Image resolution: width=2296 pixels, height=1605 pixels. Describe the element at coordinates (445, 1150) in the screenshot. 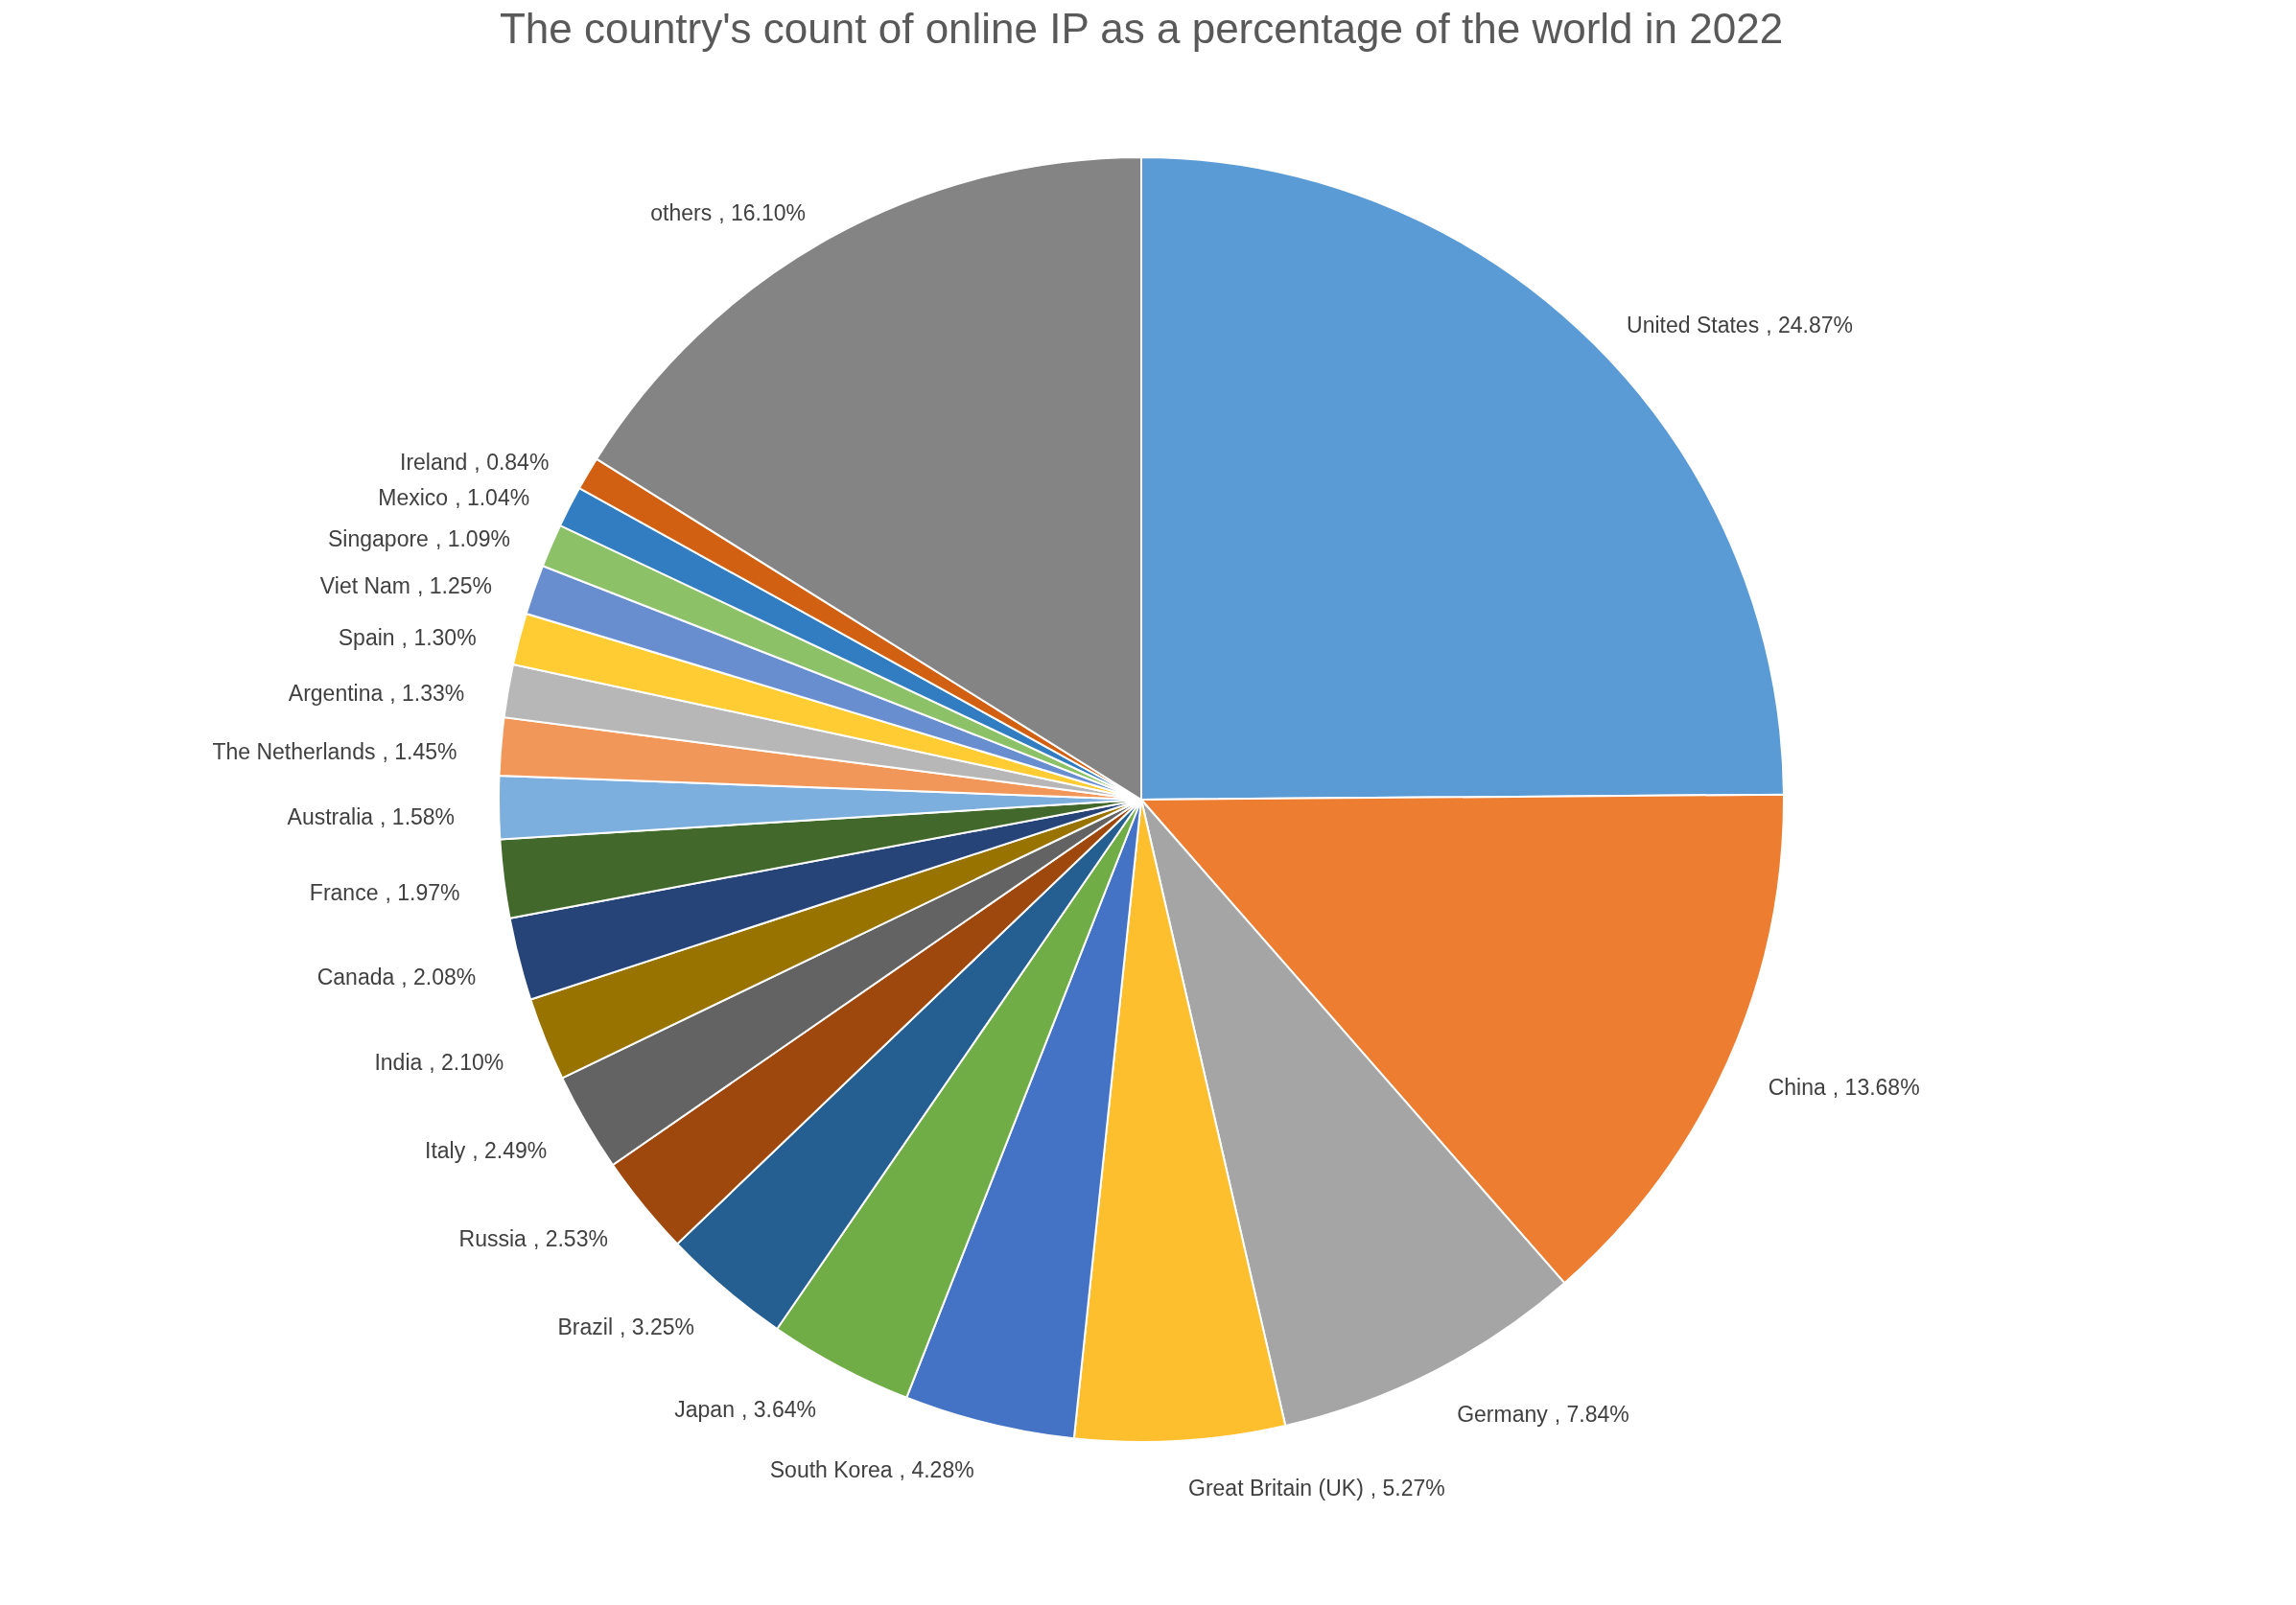

I see `slice-label: Italy` at that location.